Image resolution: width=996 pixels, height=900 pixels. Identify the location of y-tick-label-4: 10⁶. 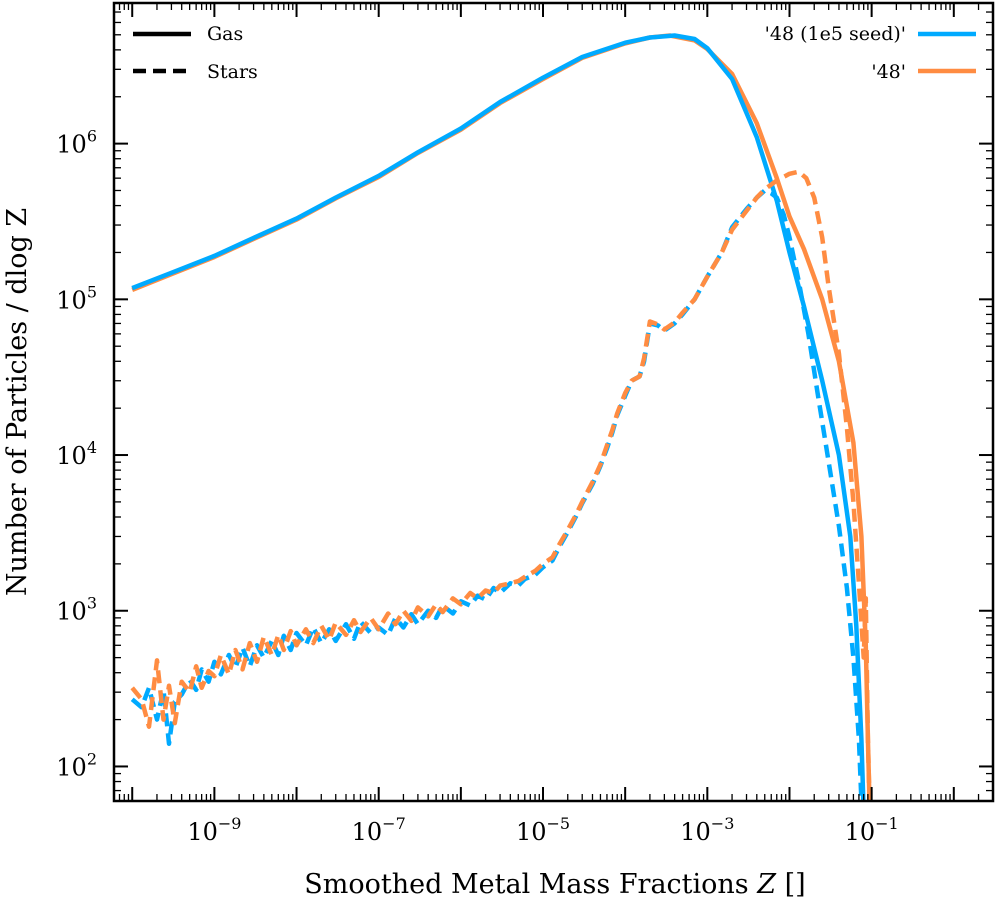
(76, 143).